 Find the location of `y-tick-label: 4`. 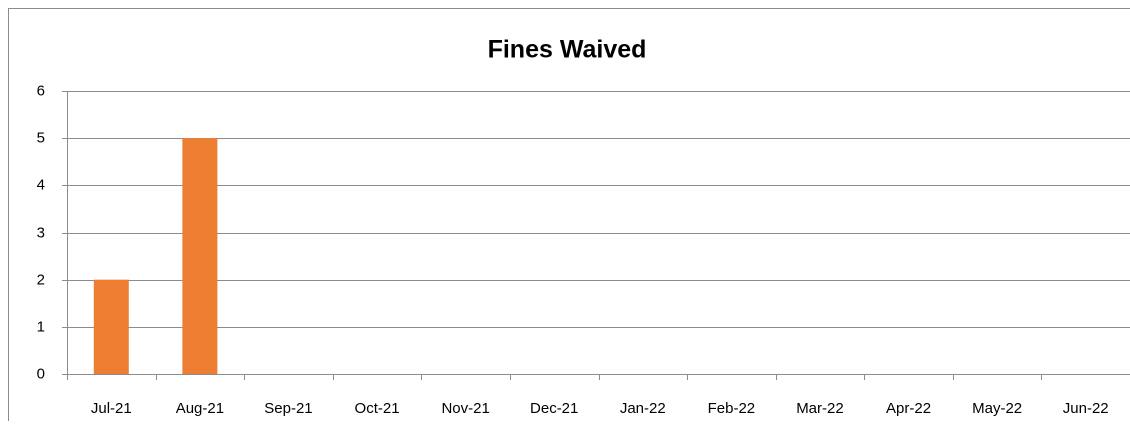

y-tick-label: 4 is located at coordinates (41, 184).